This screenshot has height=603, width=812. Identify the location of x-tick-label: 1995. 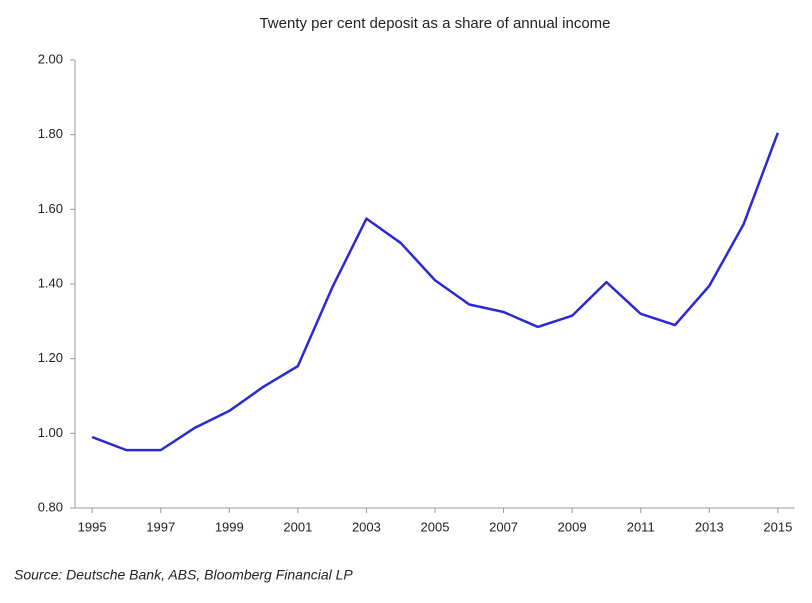
(92, 526).